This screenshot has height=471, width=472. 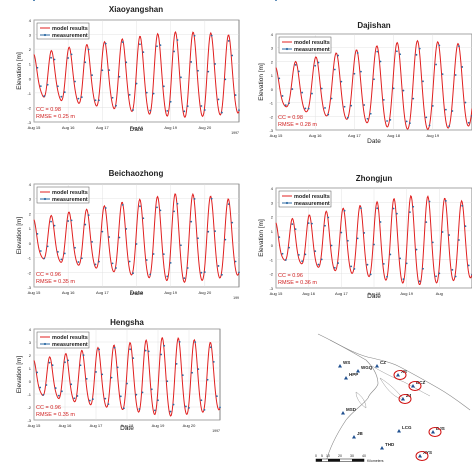 I want to click on station-label-xys: XYS, so click(x=427, y=452).